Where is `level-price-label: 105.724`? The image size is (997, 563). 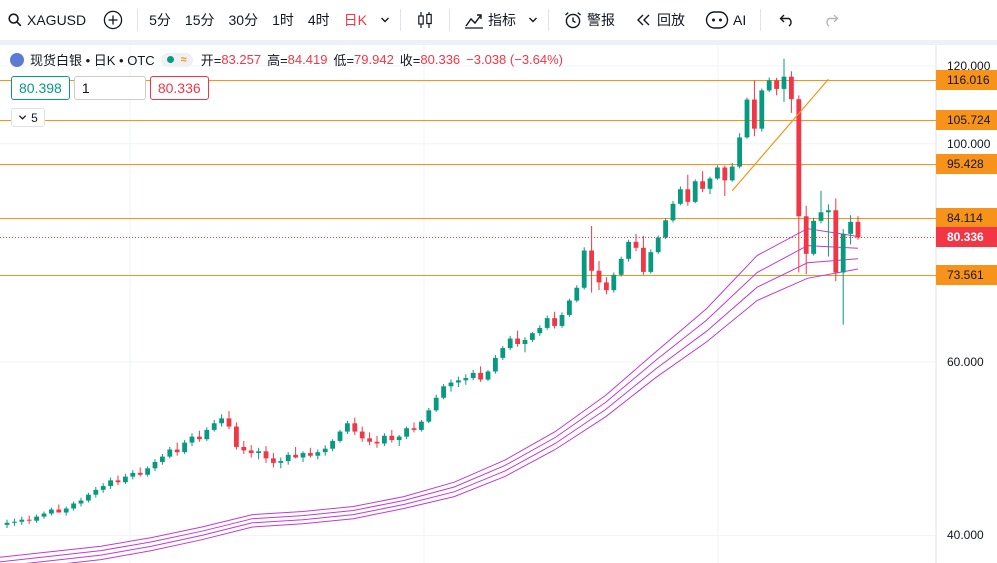 level-price-label: 105.724 is located at coordinates (966, 119).